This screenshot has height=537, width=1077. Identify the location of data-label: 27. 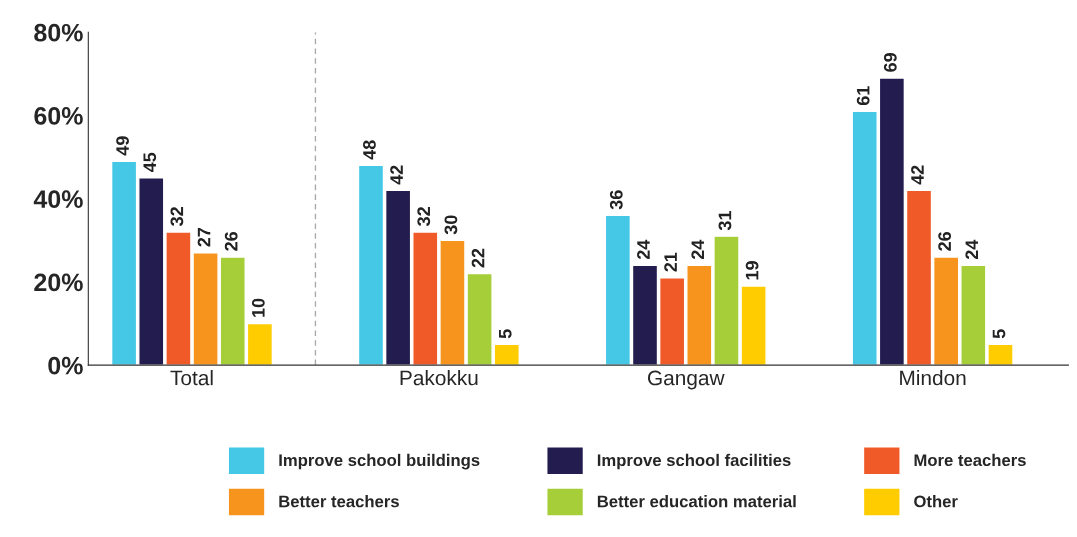
(204, 237).